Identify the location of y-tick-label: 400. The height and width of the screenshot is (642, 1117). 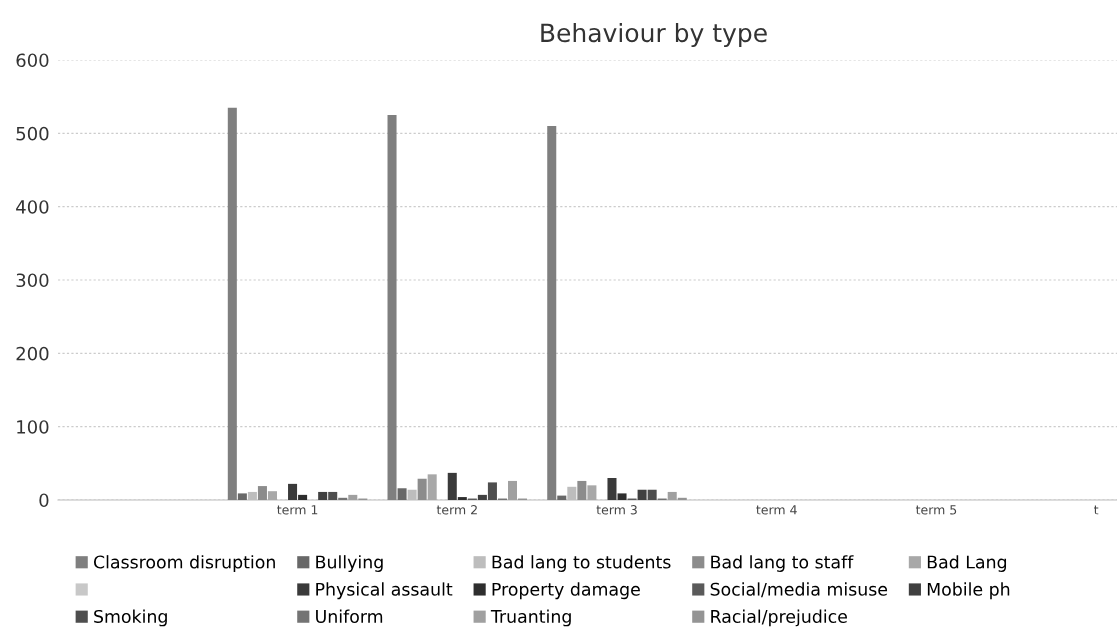
(32, 207).